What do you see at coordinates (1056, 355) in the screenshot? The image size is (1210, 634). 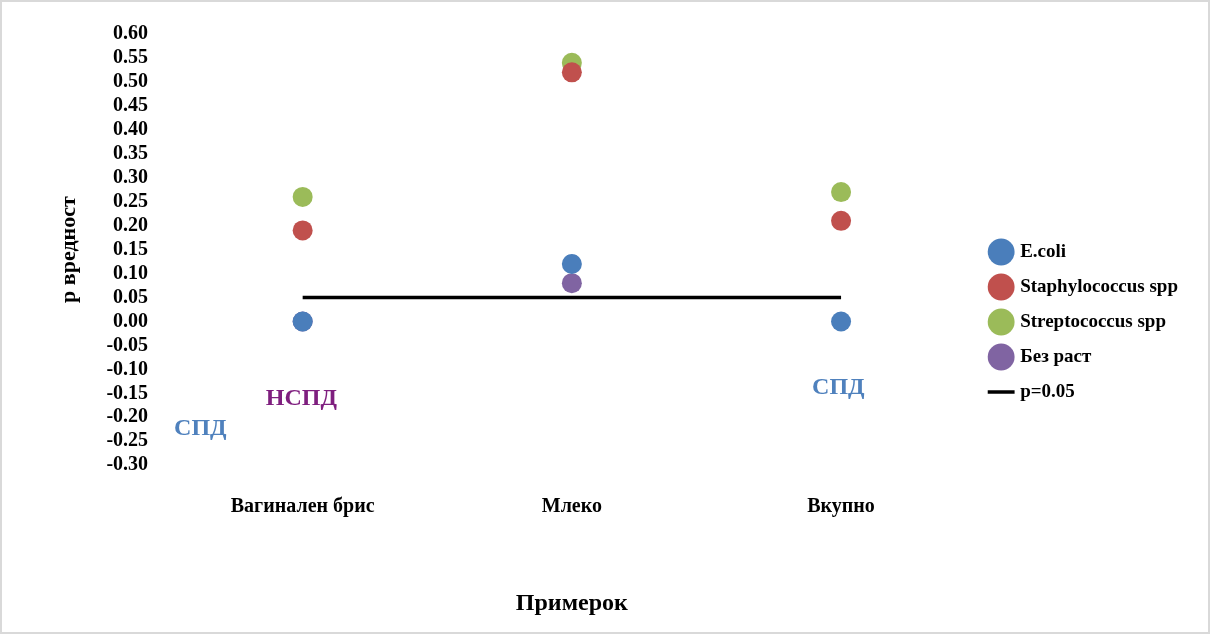 I see `legend-label: Без раст` at bounding box center [1056, 355].